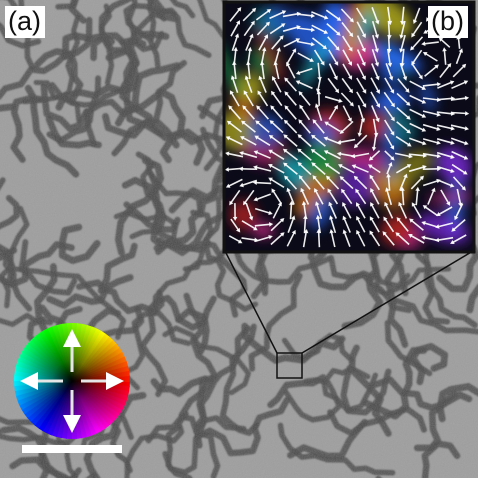 This screenshot has width=478, height=478. I want to click on scale-bar, so click(72, 449).